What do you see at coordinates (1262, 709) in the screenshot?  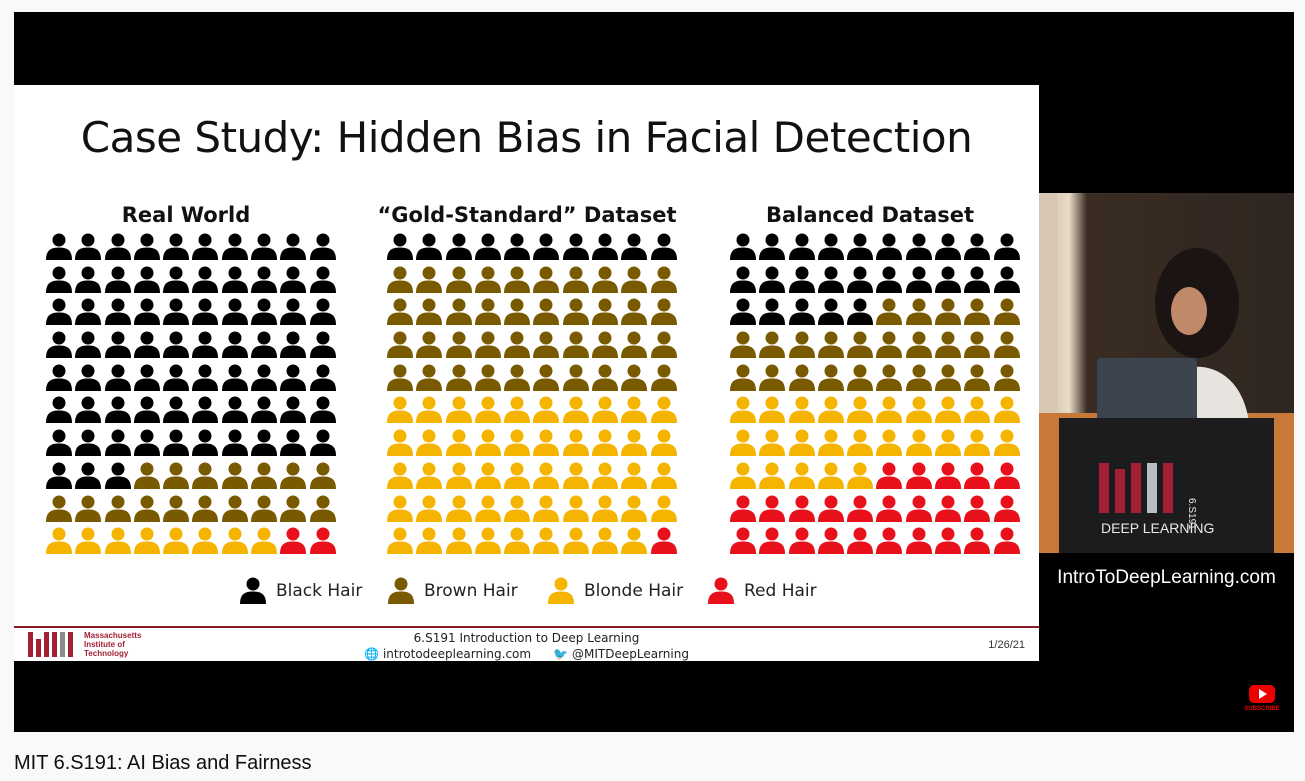 I see `subscribe-label: SUBSCRIBE` at bounding box center [1262, 709].